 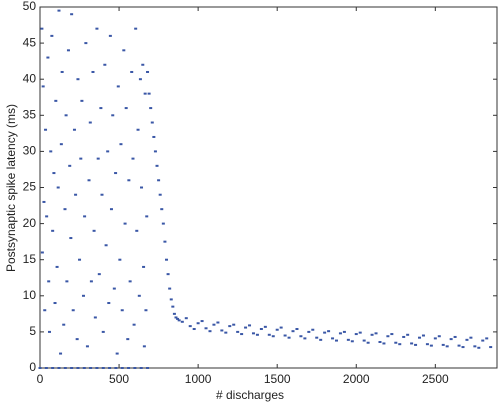 What do you see at coordinates (32, 367) in the screenshot?
I see `y-tick-label: 0` at bounding box center [32, 367].